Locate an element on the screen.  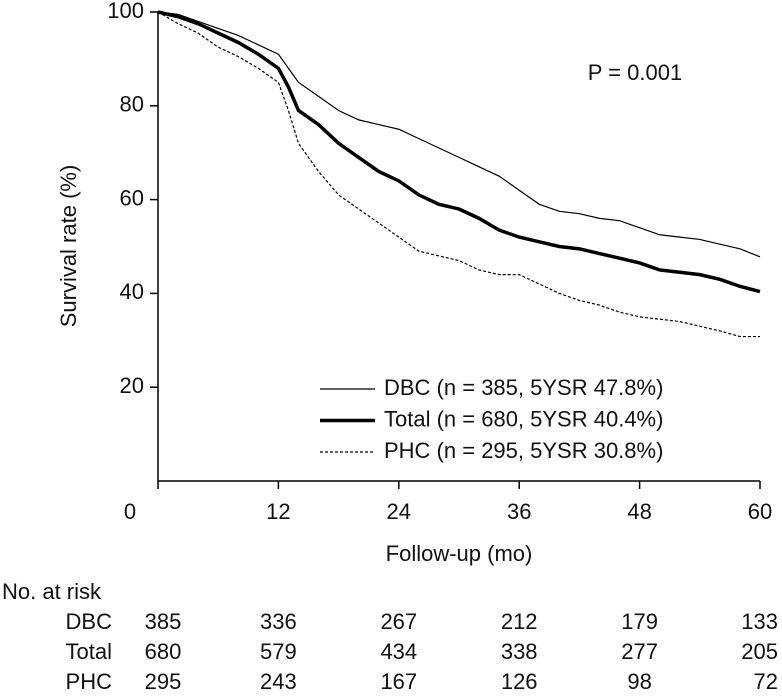
risk-count: 295 is located at coordinates (163, 681).